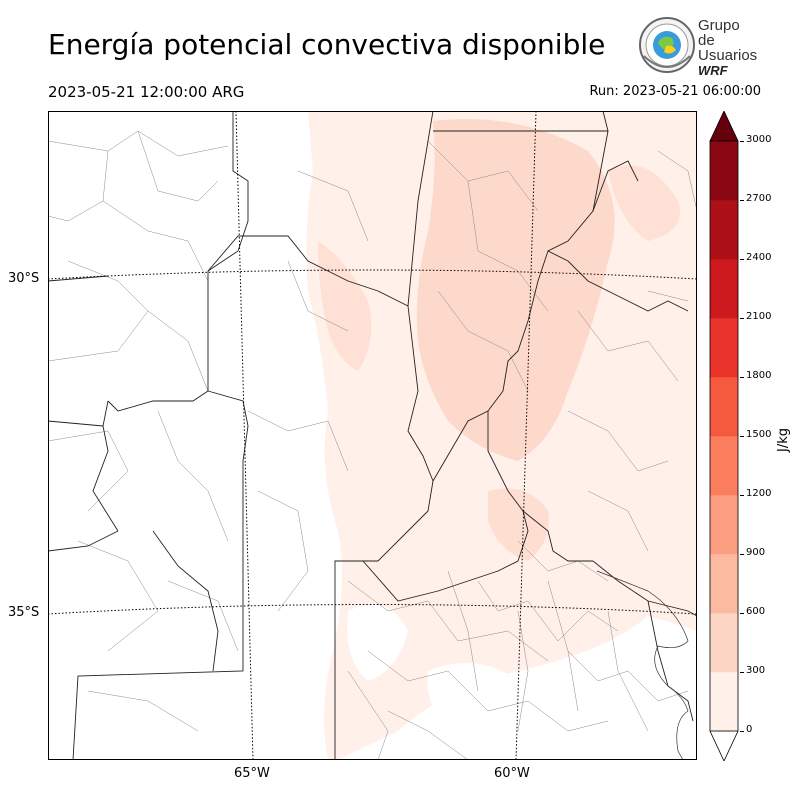 The width and height of the screenshot is (800, 800). What do you see at coordinates (515, 290) in the screenshot?
I see `cape-field-mid` at bounding box center [515, 290].